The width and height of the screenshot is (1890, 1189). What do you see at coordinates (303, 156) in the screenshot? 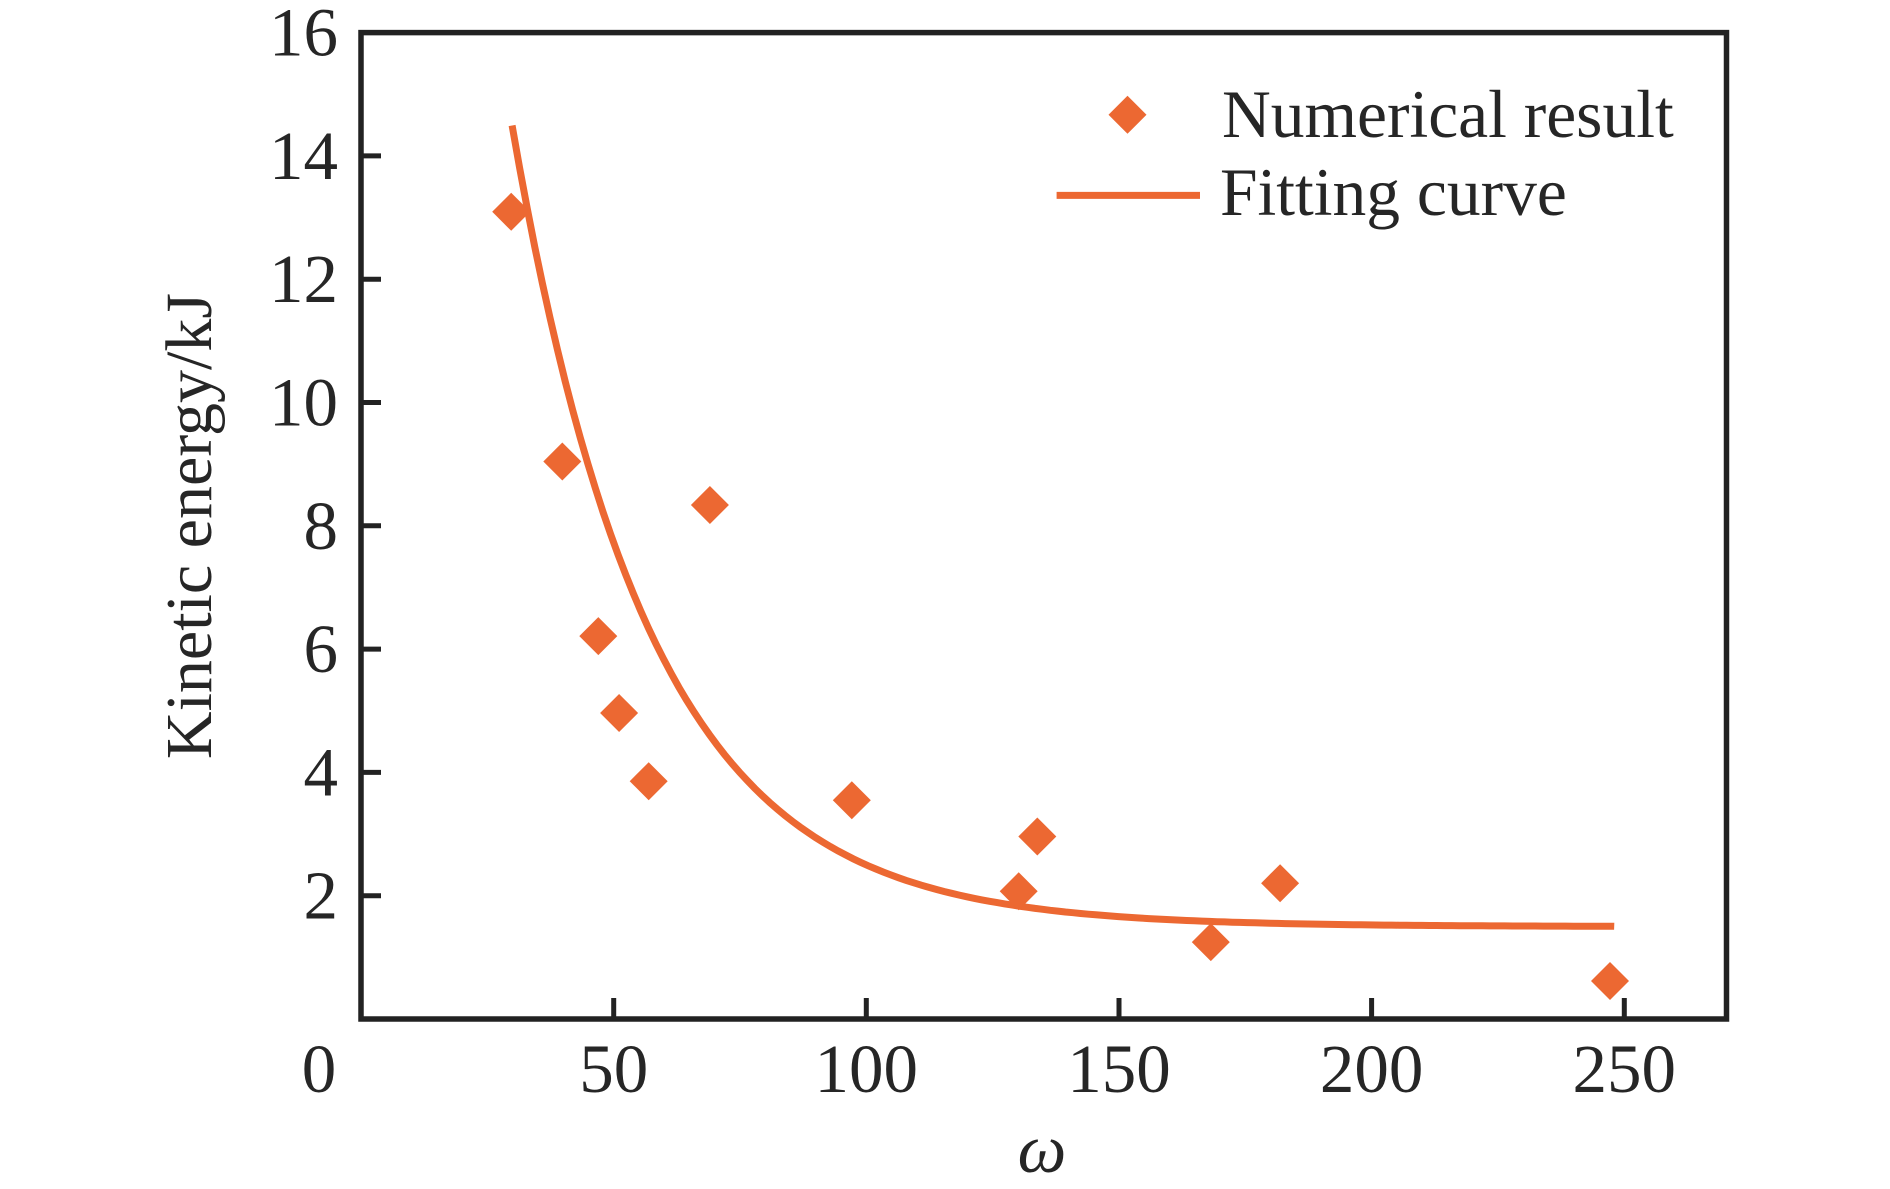
I see `svg-text: 14` at bounding box center [303, 156].